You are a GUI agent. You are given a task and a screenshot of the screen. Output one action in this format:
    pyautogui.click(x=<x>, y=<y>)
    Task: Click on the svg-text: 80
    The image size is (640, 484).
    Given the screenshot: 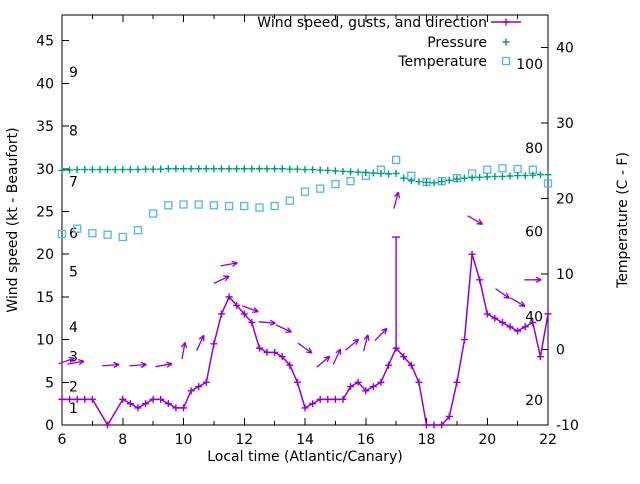 What is the action you would take?
    pyautogui.click(x=534, y=149)
    